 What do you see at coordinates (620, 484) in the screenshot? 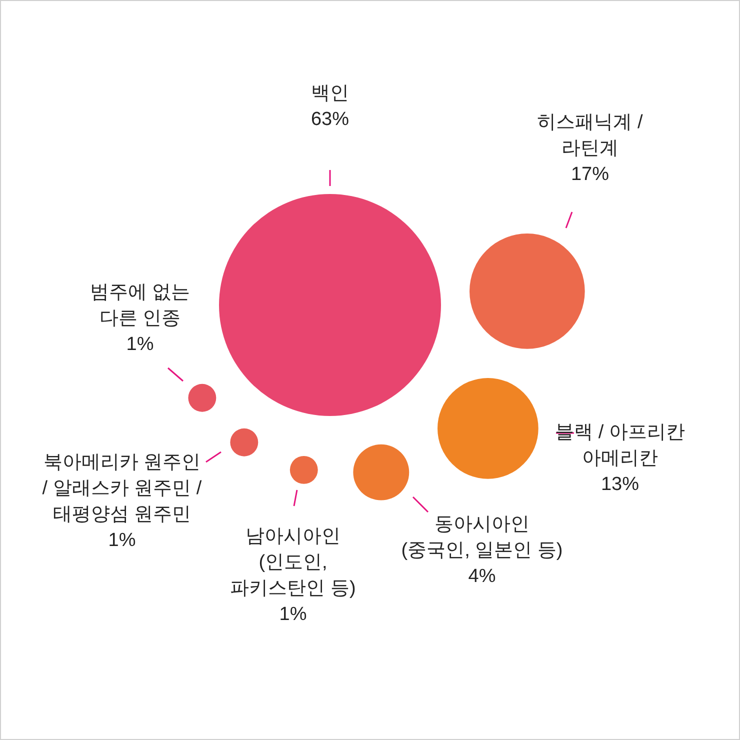
I see `data-label: 13%` at bounding box center [620, 484].